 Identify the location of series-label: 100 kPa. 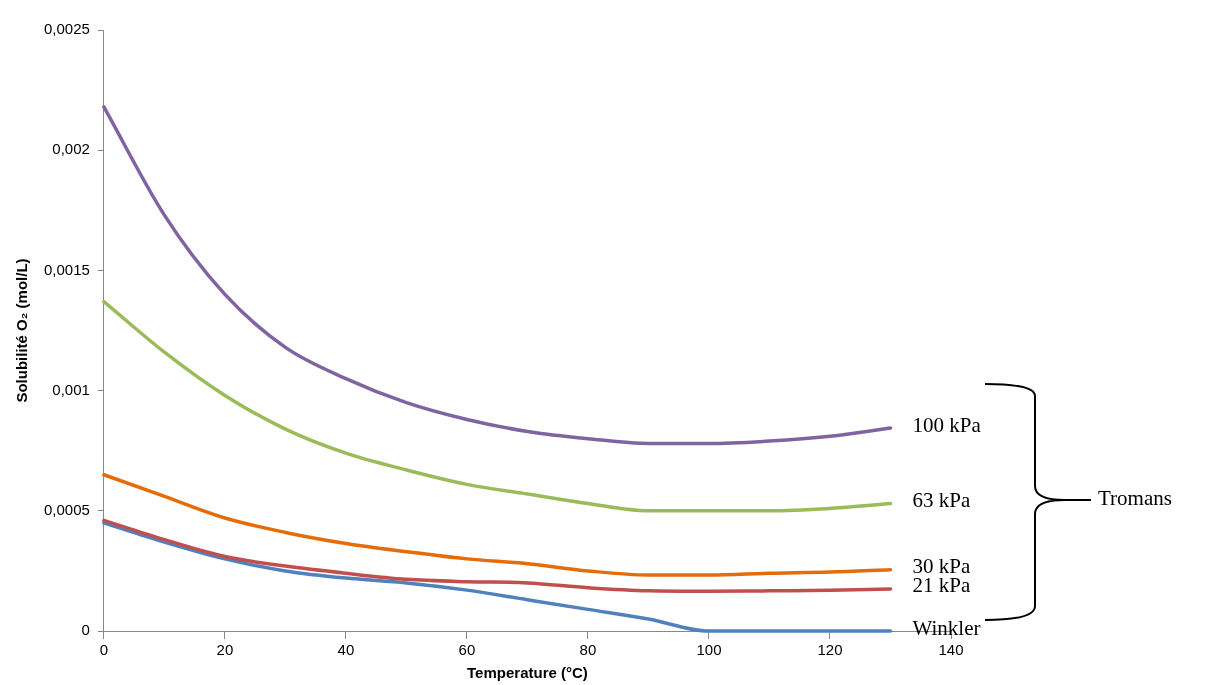
(947, 424).